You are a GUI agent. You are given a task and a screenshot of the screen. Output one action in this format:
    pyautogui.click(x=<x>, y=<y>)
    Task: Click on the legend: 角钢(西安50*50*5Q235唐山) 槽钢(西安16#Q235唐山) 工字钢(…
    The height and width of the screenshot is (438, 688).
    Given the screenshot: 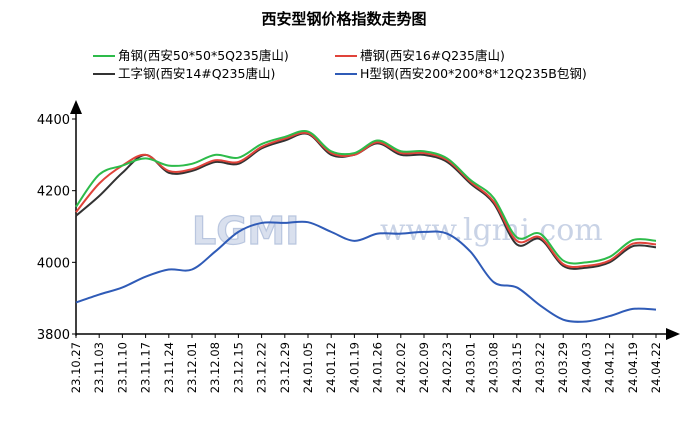 What is the action you would take?
    pyautogui.click(x=340, y=64)
    